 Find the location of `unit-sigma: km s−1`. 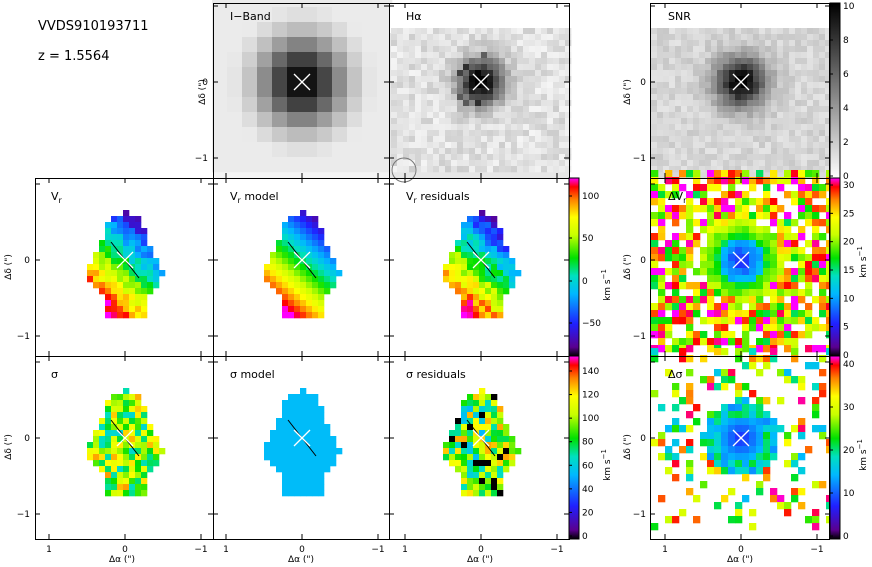

unit-sigma: km s−1 is located at coordinates (606, 465).